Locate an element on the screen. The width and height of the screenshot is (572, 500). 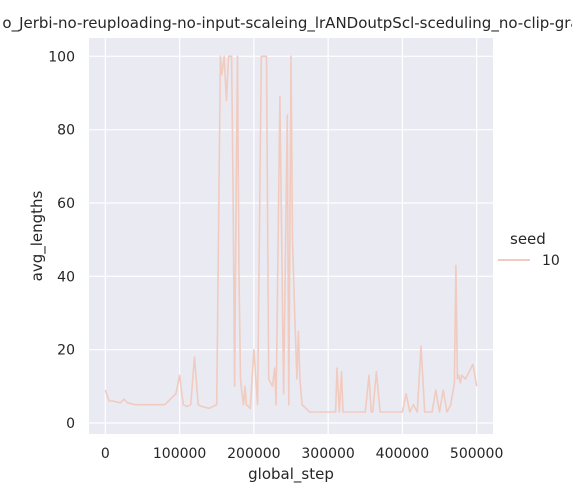
legend-label-10: 10 is located at coordinates (551, 261).